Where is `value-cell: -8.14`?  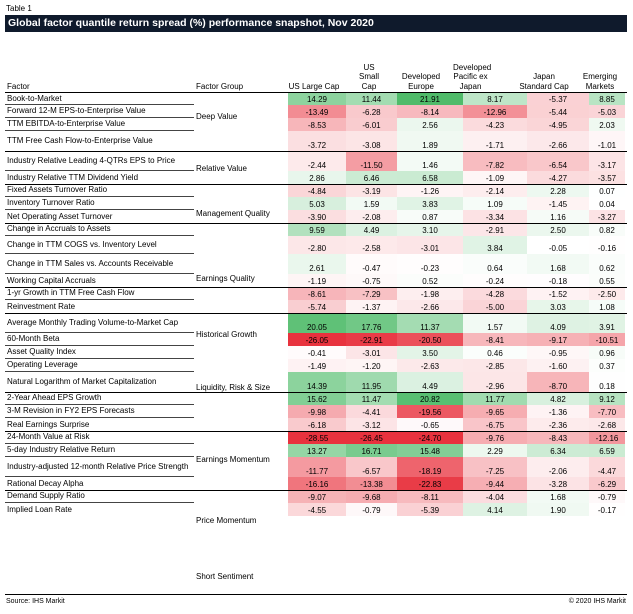 value-cell: -8.14 is located at coordinates (430, 111).